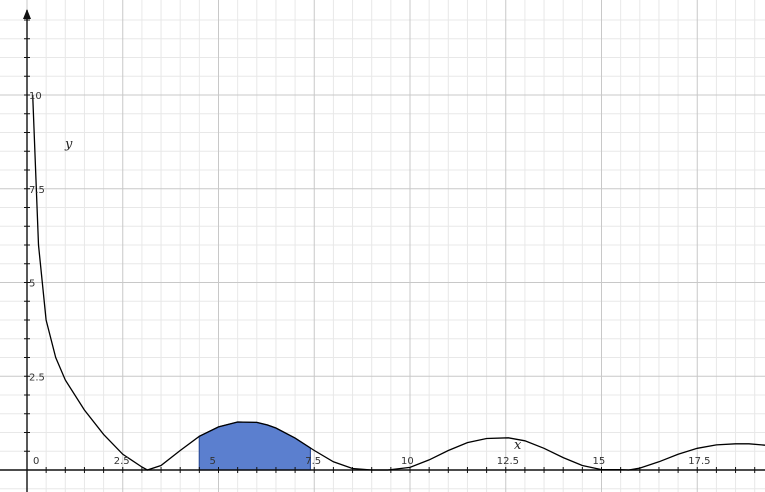 The height and width of the screenshot is (492, 765). What do you see at coordinates (407, 461) in the screenshot?
I see `x-tick-label: 10` at bounding box center [407, 461].